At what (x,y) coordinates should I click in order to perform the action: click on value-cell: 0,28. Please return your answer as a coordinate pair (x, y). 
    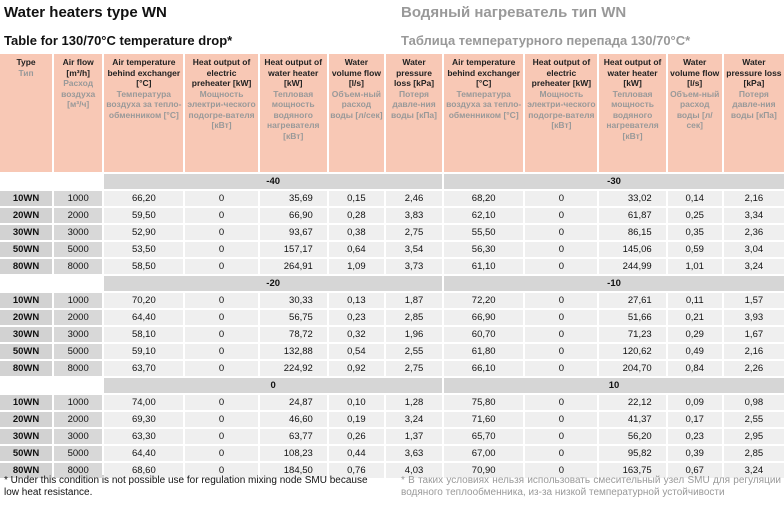
    Looking at the image, I should click on (356, 215).